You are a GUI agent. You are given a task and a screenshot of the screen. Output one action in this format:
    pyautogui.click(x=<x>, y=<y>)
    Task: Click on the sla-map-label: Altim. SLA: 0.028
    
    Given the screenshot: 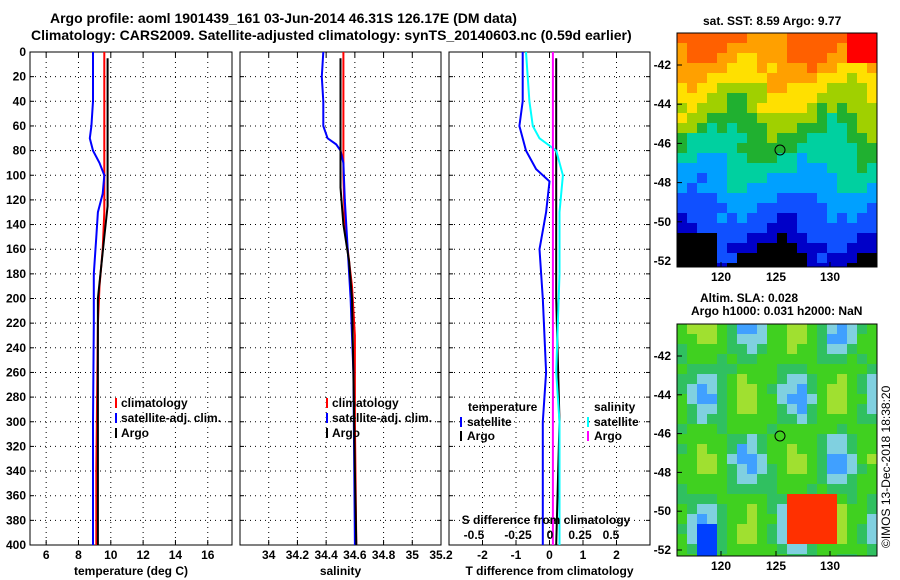 What is the action you would take?
    pyautogui.click(x=749, y=298)
    